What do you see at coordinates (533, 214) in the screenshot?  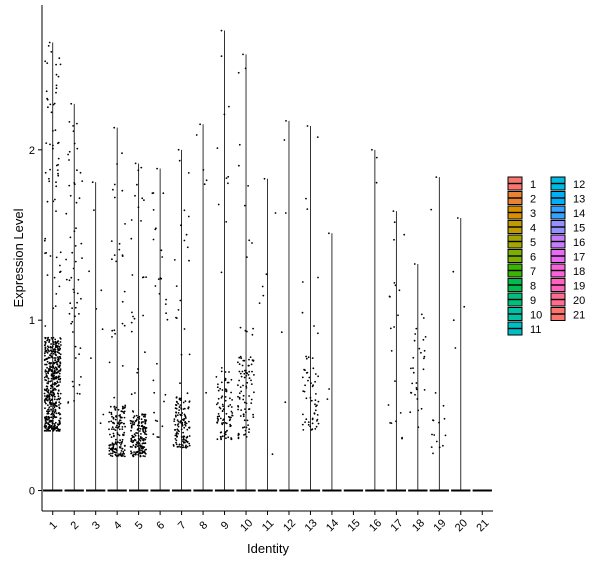 I see `legend-label: 3` at bounding box center [533, 214].